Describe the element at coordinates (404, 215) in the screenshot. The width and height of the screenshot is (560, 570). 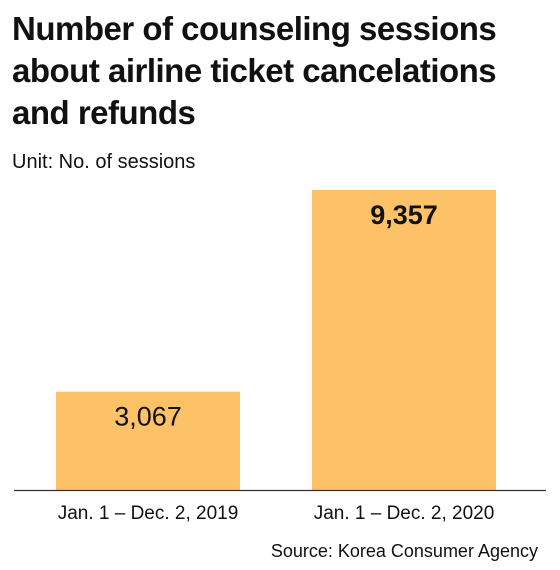
I see `bar-value-label-2: 9,357` at that location.